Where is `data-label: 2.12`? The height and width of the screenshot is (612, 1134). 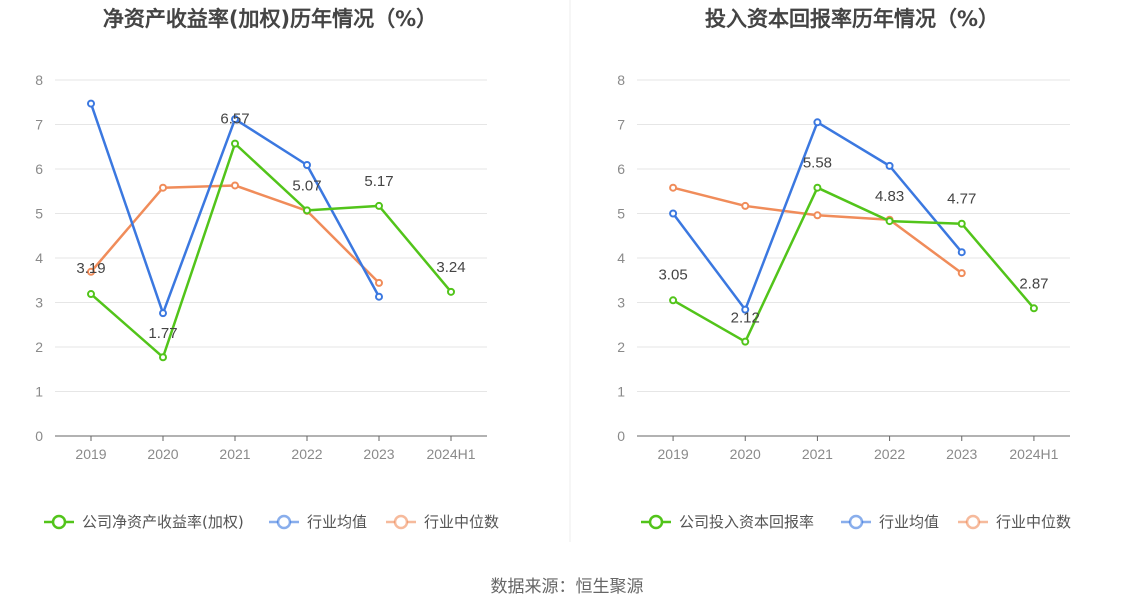
data-label: 2.12 is located at coordinates (745, 318).